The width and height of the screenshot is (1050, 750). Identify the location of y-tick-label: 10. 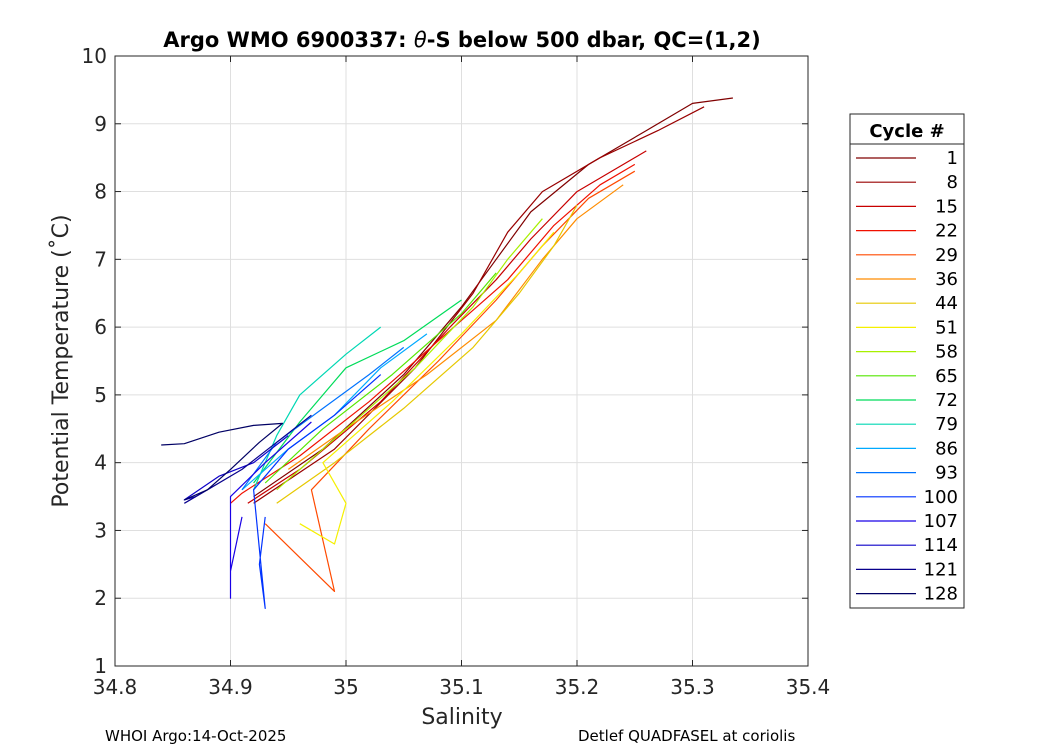
(94, 56).